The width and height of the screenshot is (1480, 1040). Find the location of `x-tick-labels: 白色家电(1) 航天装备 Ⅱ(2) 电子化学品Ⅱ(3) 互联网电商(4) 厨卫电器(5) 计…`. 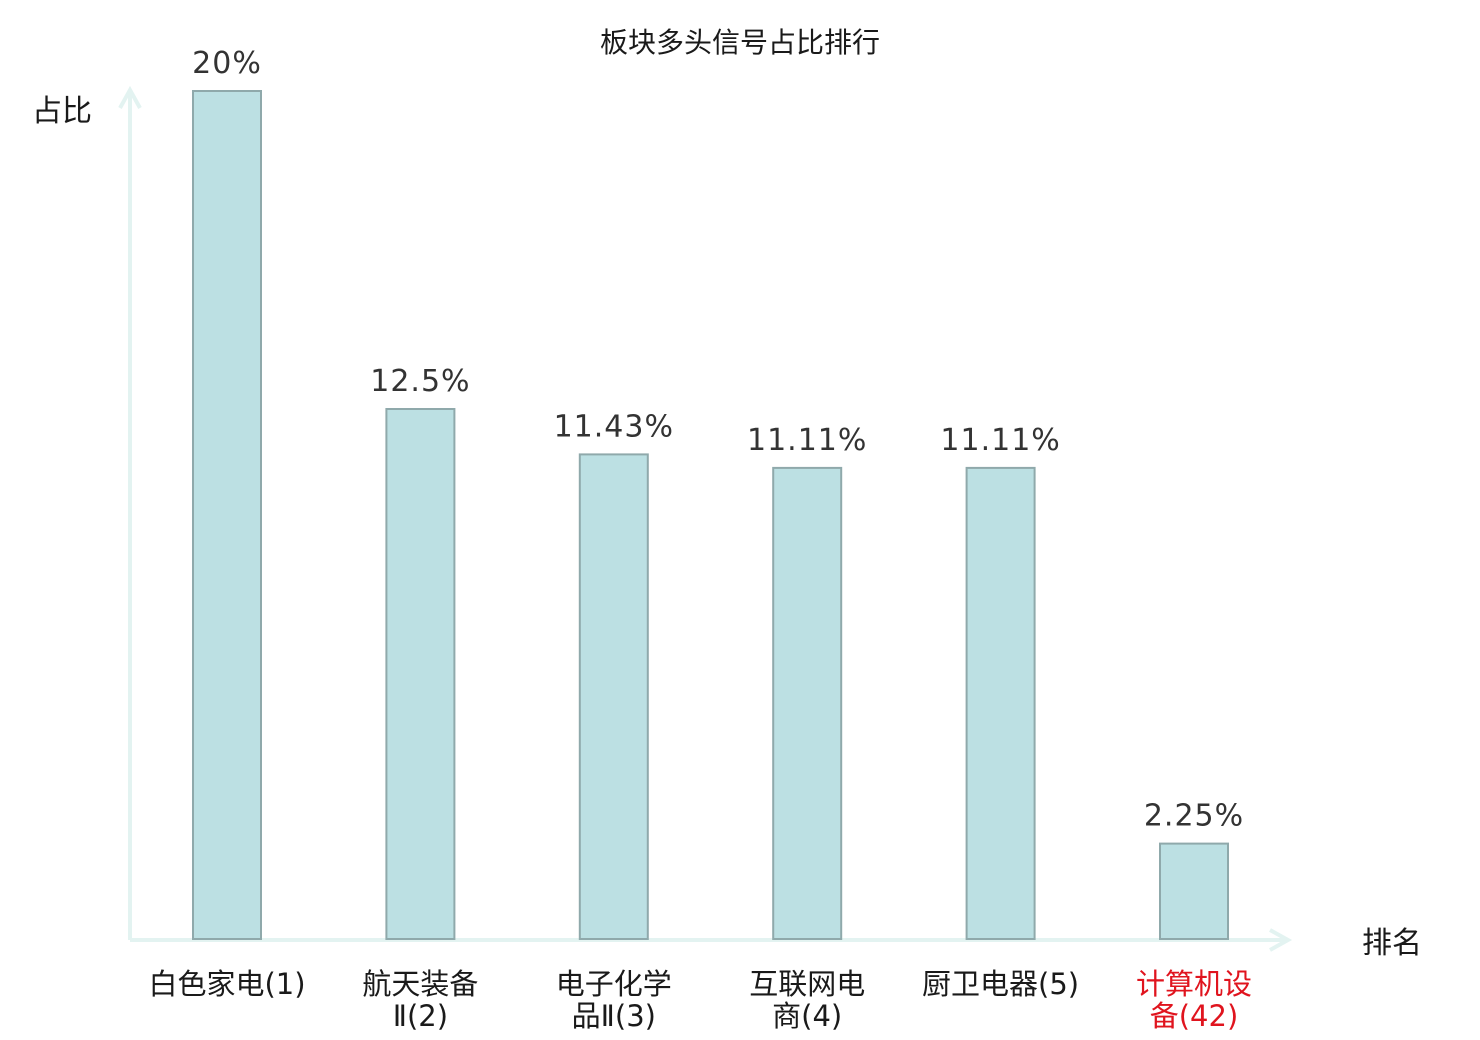

x-tick-labels: 白色家电(1) 航天装备 Ⅱ(2) 电子化学品Ⅱ(3) 互联网电商(4) 厨卫电器(5) 计… is located at coordinates (700, 1000).